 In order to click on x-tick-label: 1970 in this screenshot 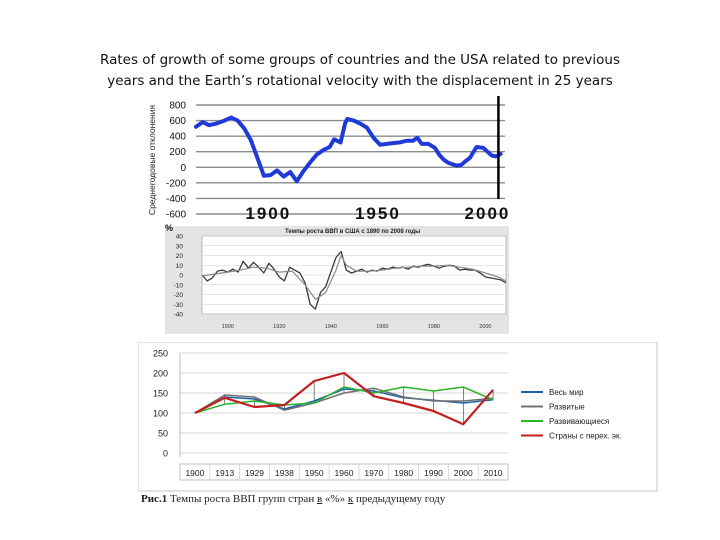, I will do `click(373, 473)`.